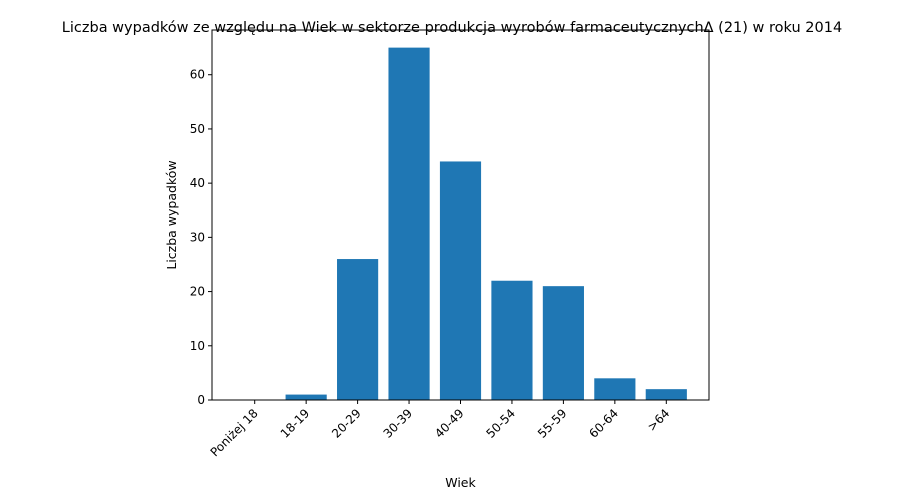  What do you see at coordinates (552, 423) in the screenshot?
I see `x-tick-label: 55-59` at bounding box center [552, 423].